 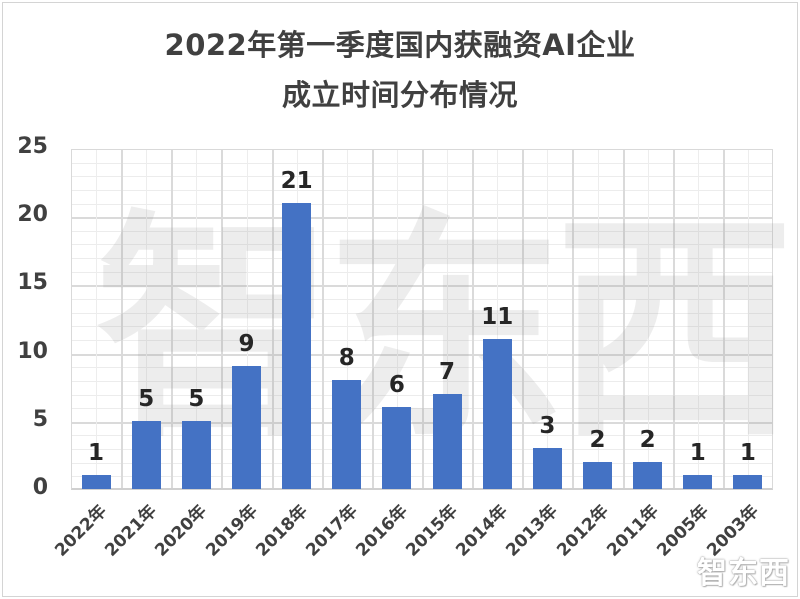 I want to click on y-tick-label: 10, so click(x=32, y=351).